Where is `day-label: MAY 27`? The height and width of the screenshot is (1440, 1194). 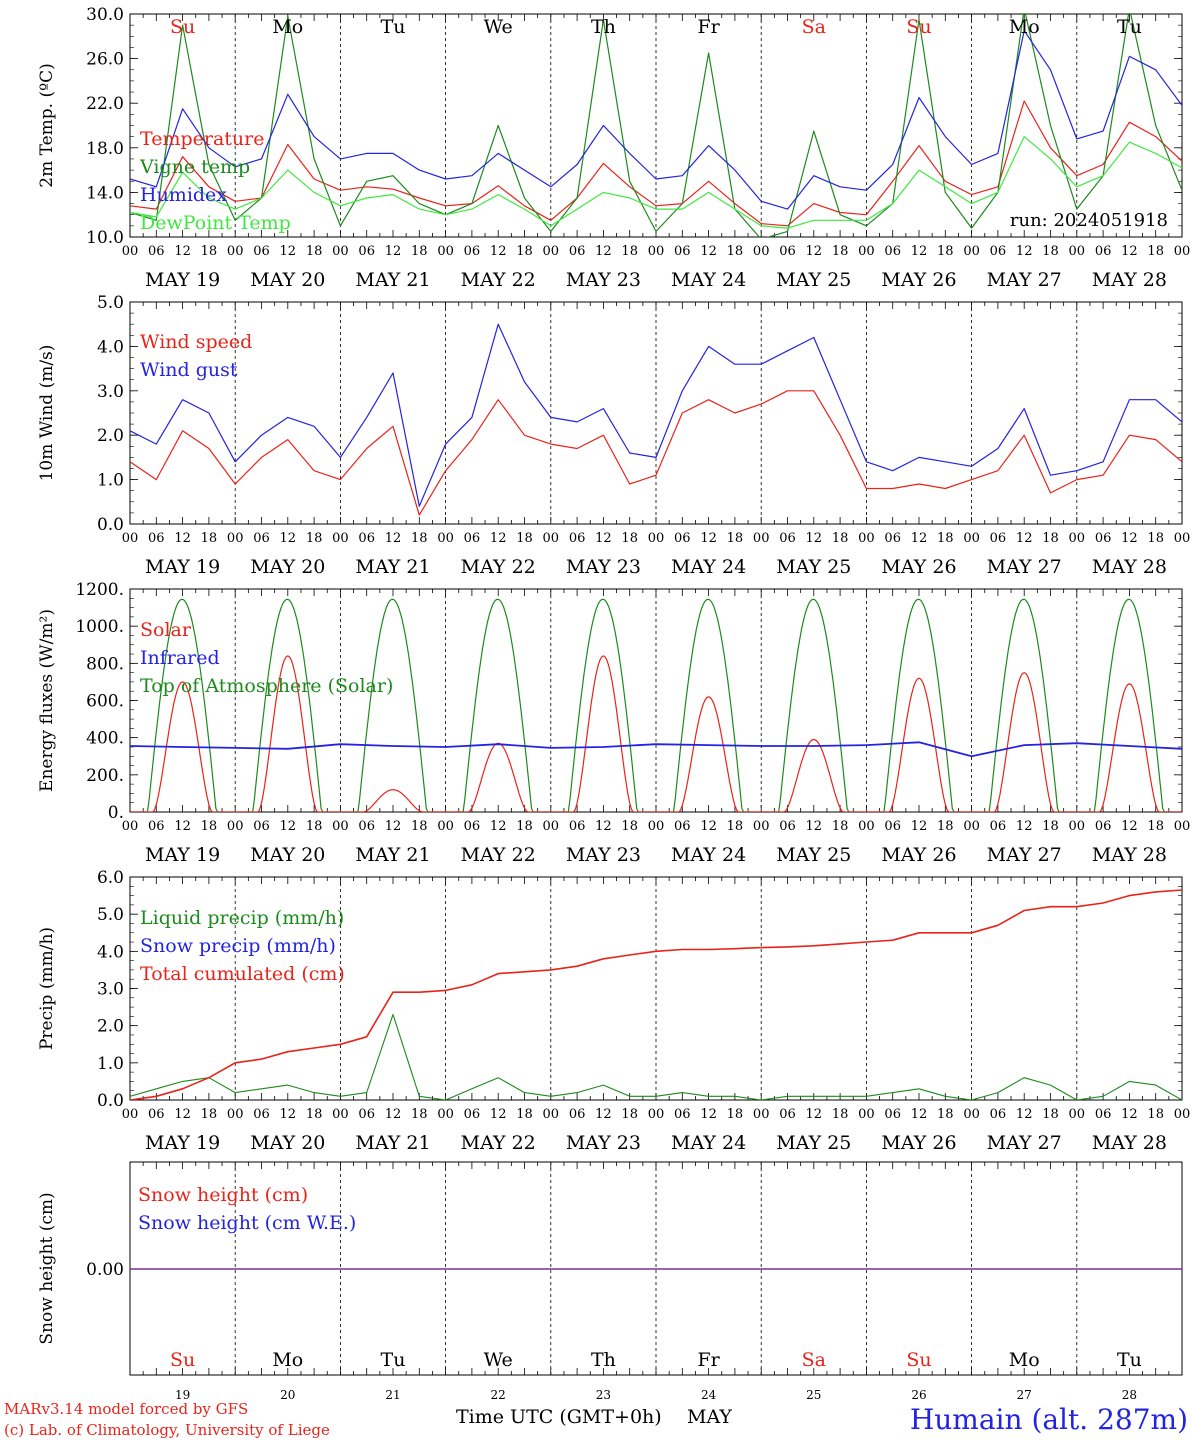
day-label: MAY 27 is located at coordinates (1024, 855).